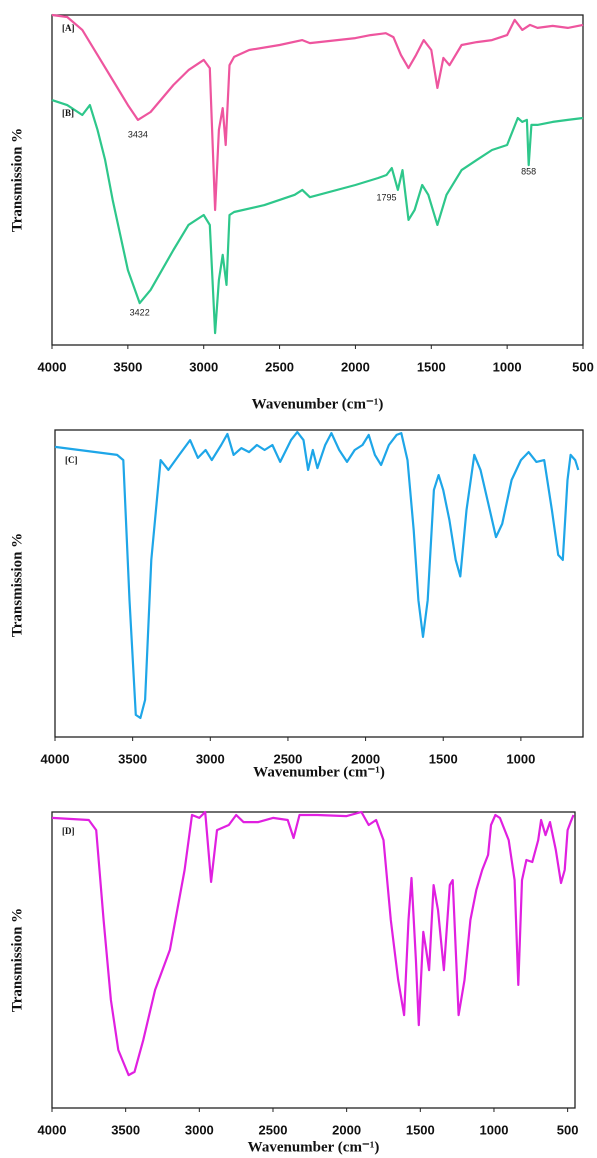 This screenshot has width=597, height=1158. What do you see at coordinates (68, 113) in the screenshot?
I see `series-label: [B]` at bounding box center [68, 113].